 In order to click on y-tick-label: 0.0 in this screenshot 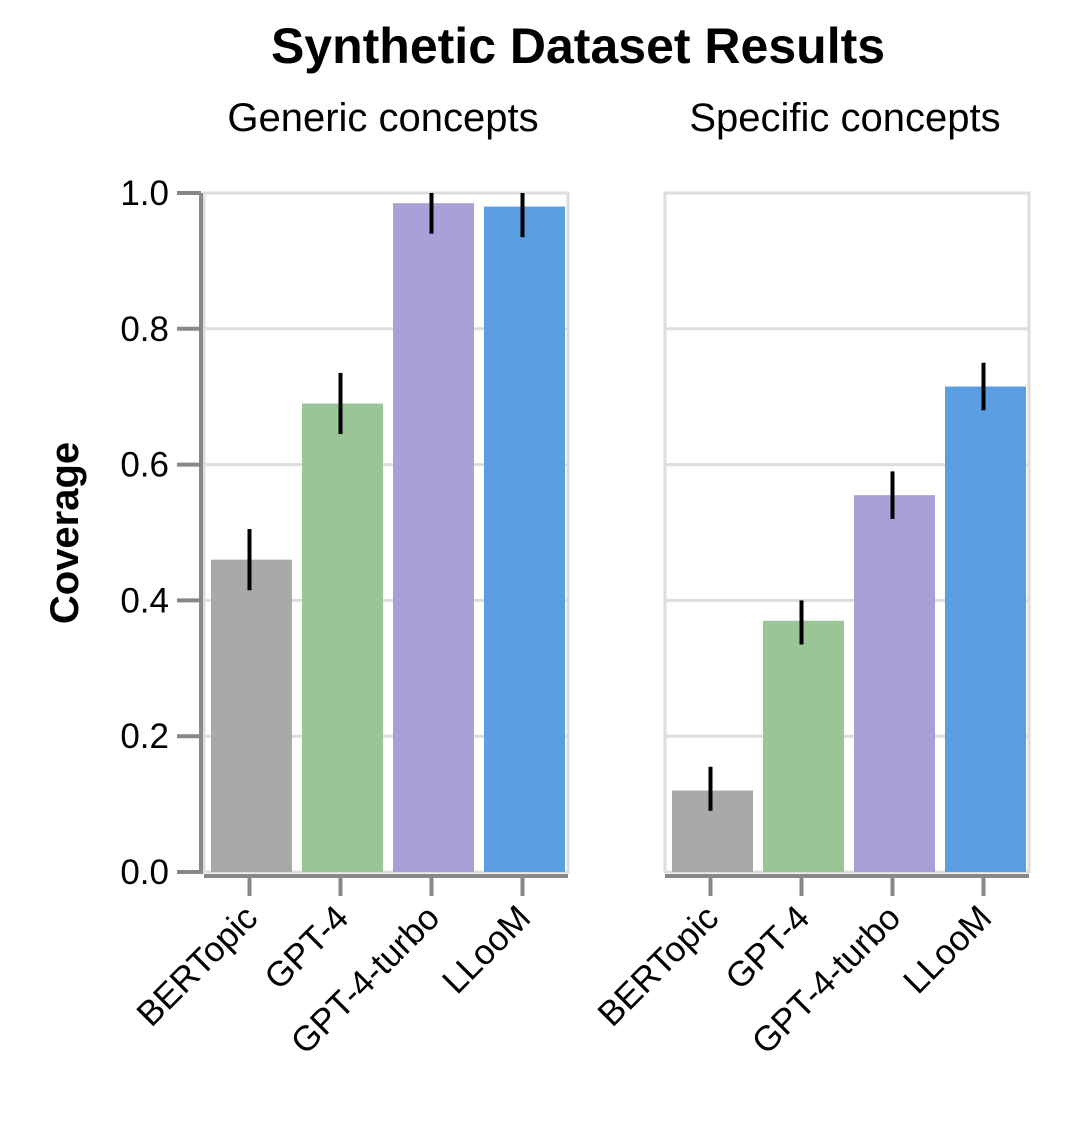, I will do `click(144, 872)`.